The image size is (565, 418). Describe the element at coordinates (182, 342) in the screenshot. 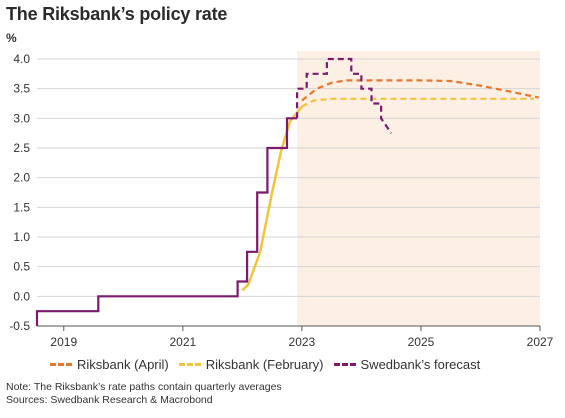

I see `x-tick-label: 2021` at that location.